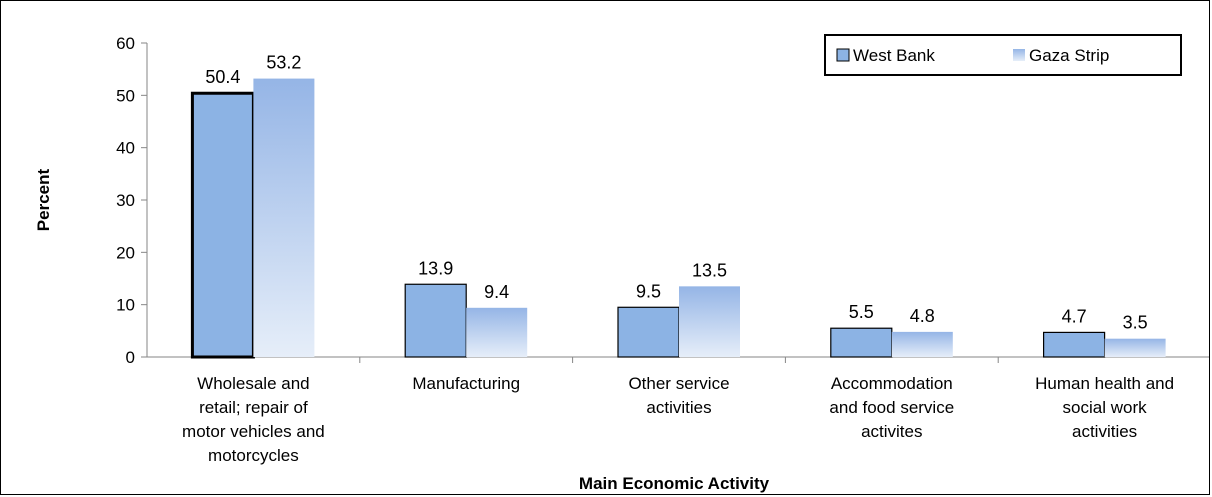 The image size is (1212, 497). Describe the element at coordinates (892, 383) in the screenshot. I see `x-tick-label-line: Accommodation` at that location.